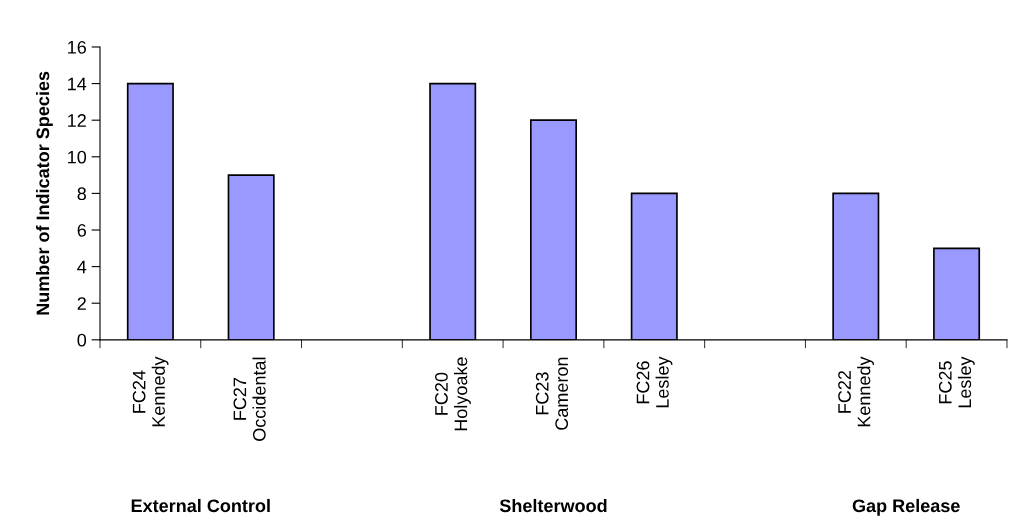 This screenshot has width=1010, height=522. Describe the element at coordinates (552, 393) in the screenshot. I see `x-tick-label: FC23 Cameron` at that location.